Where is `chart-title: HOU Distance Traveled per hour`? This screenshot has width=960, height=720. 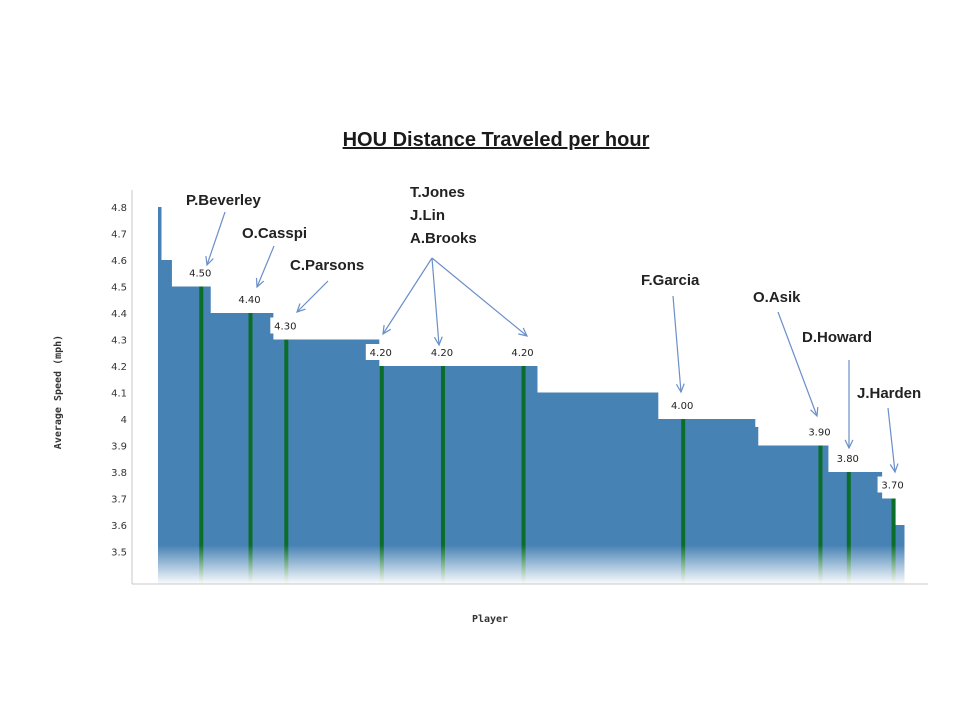 chart-title: HOU Distance Traveled per hour is located at coordinates (496, 140).